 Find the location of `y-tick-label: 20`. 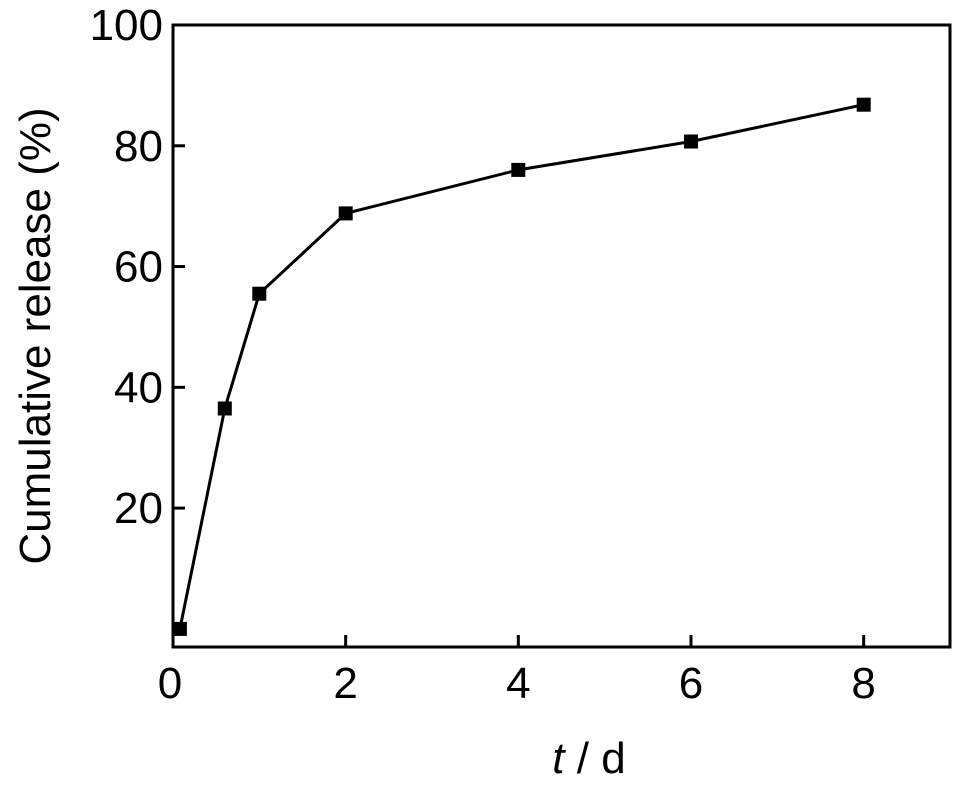

y-tick-label: 20 is located at coordinates (138, 508).